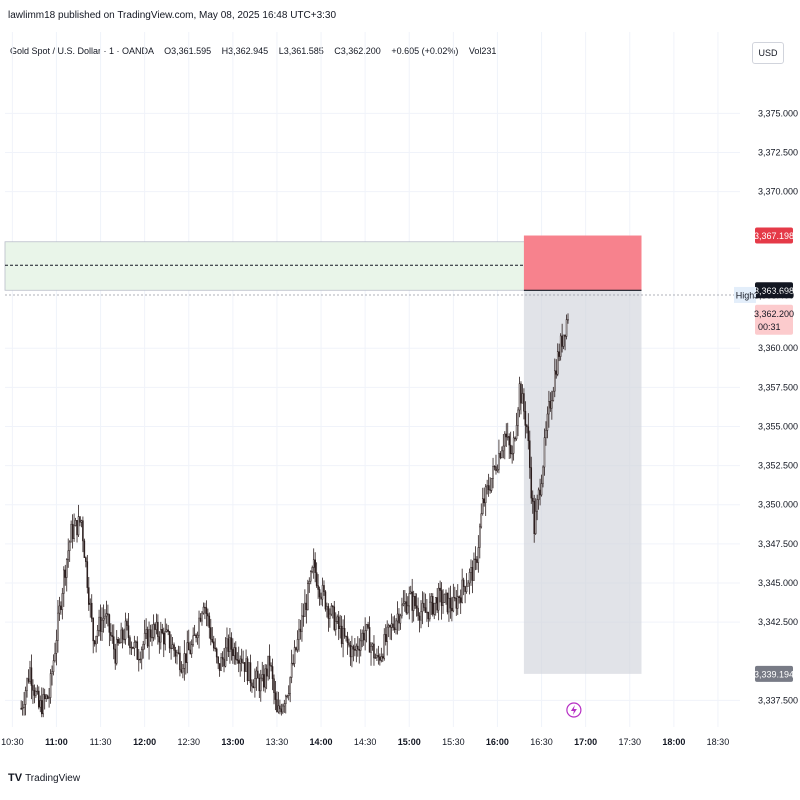  What do you see at coordinates (44, 778) in the screenshot?
I see `tradingview-footer: TV TradingView` at bounding box center [44, 778].